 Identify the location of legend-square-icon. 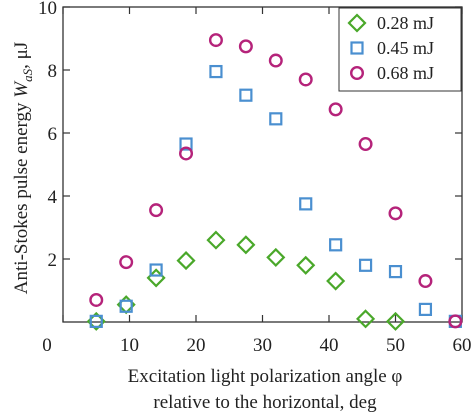
(357, 48).